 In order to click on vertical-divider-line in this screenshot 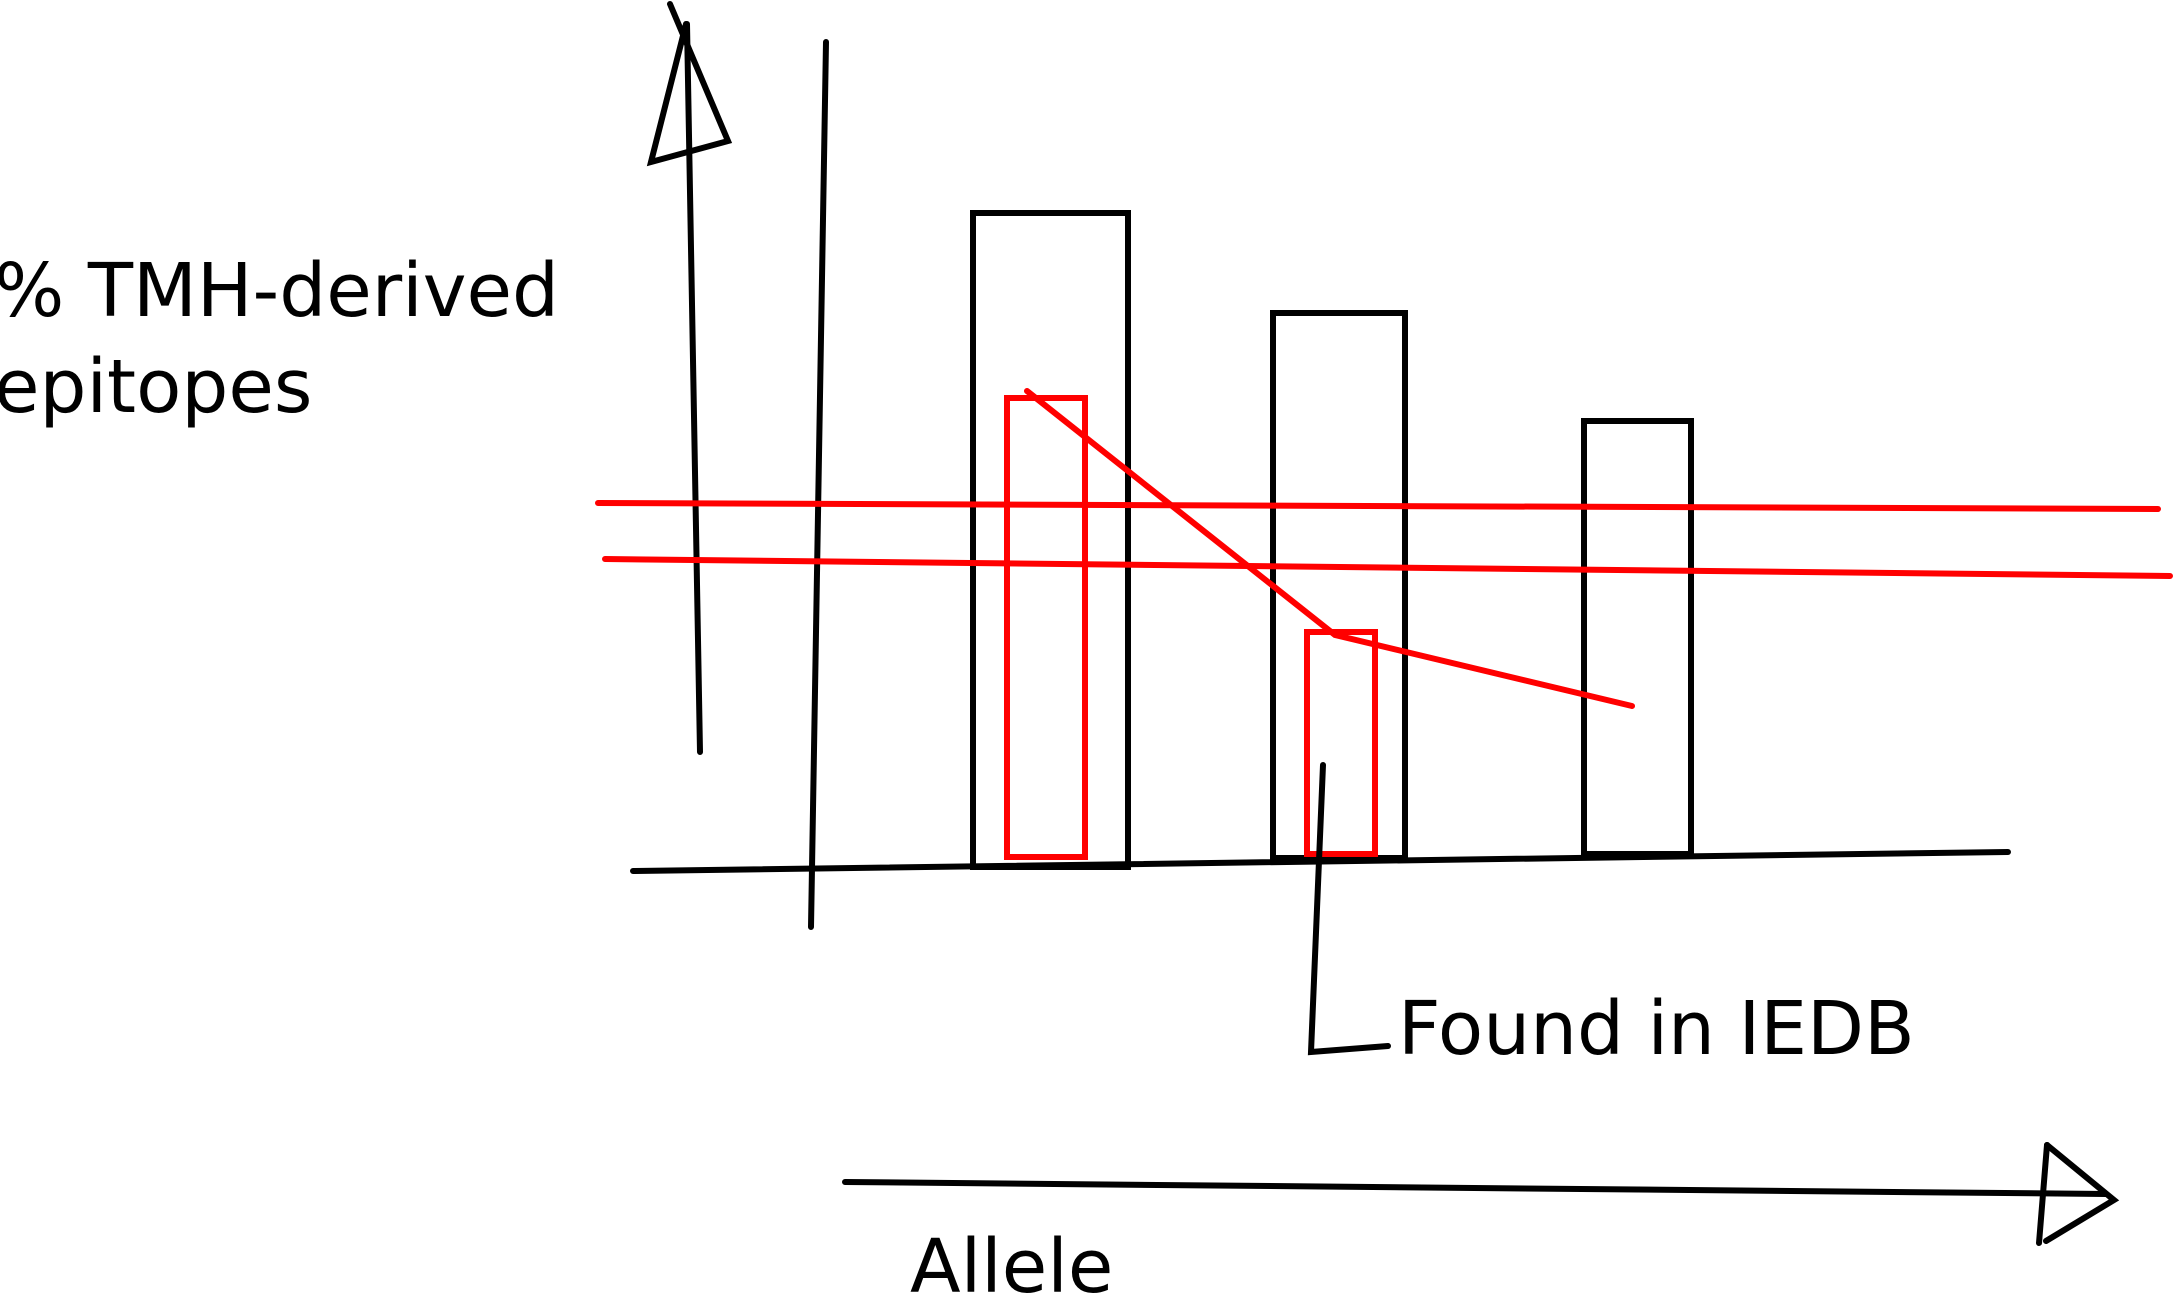, I will do `click(818, 484)`.